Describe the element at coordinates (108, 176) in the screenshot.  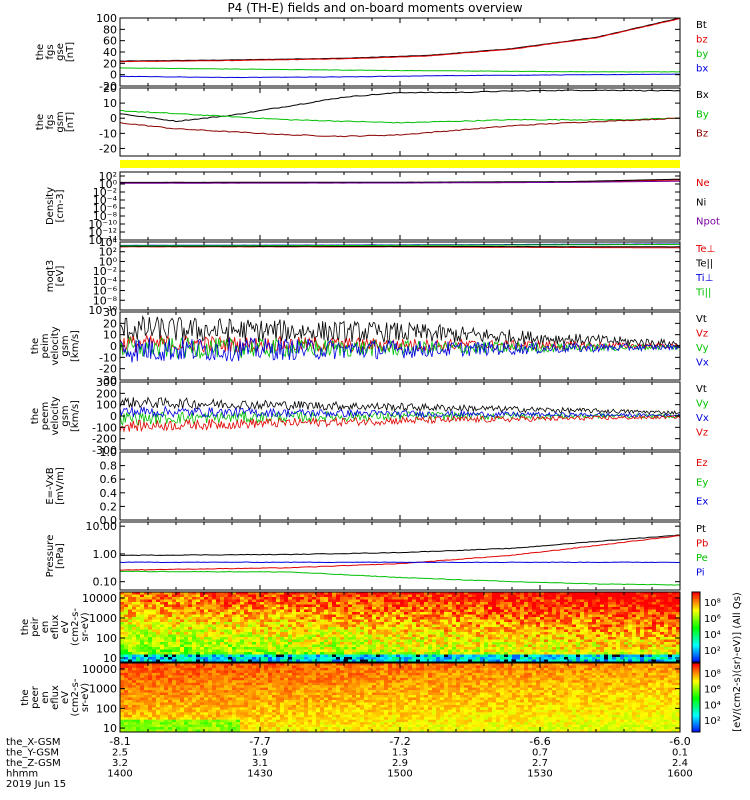
I see `y-tick-label: 10²` at that location.